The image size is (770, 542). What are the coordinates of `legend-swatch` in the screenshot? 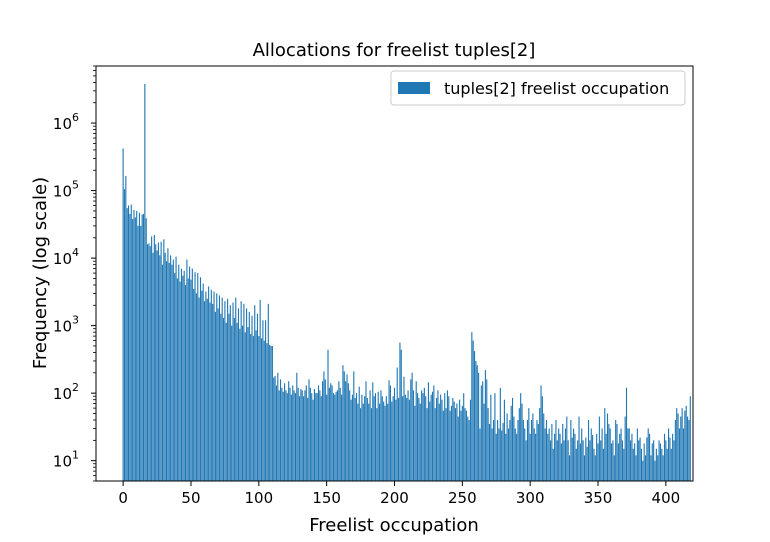 It's located at (414, 88).